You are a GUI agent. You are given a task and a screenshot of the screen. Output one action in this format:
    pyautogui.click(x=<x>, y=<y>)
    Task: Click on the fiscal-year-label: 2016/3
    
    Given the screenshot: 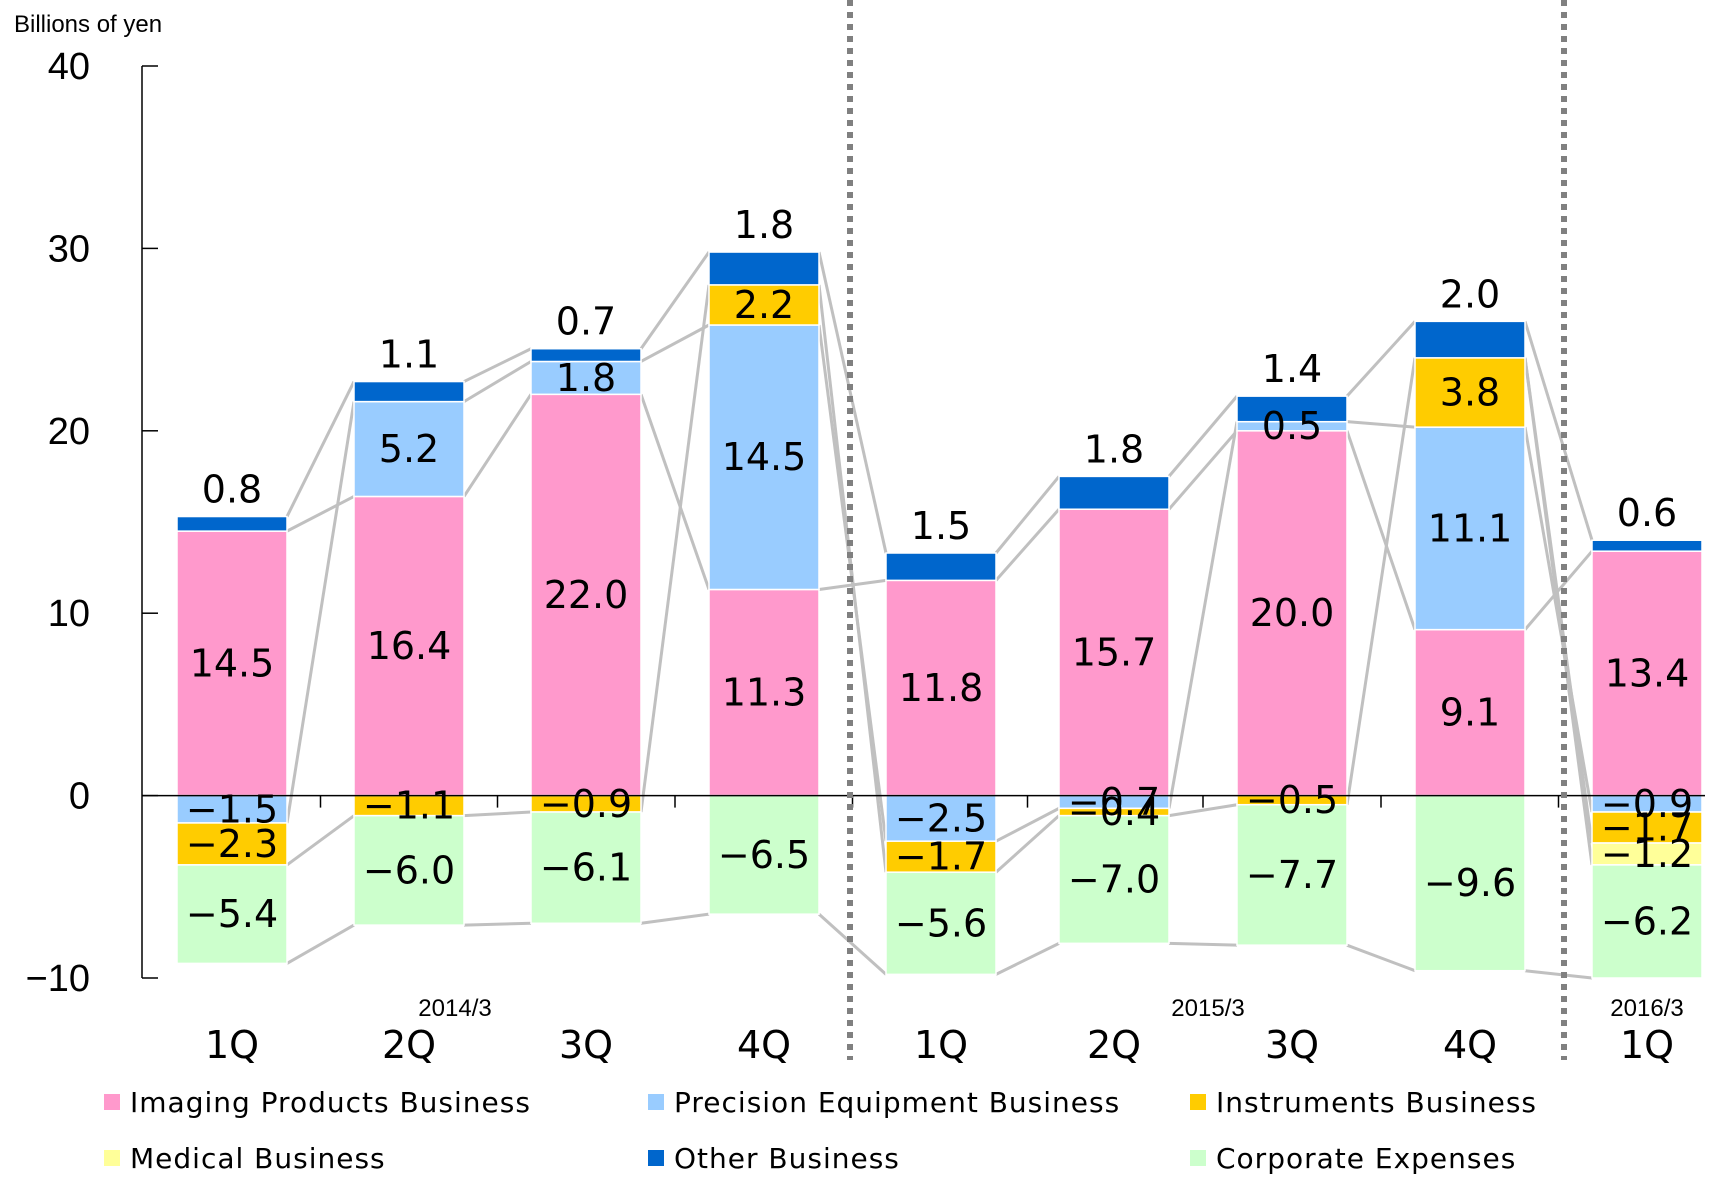 What is the action you would take?
    pyautogui.click(x=1646, y=1008)
    